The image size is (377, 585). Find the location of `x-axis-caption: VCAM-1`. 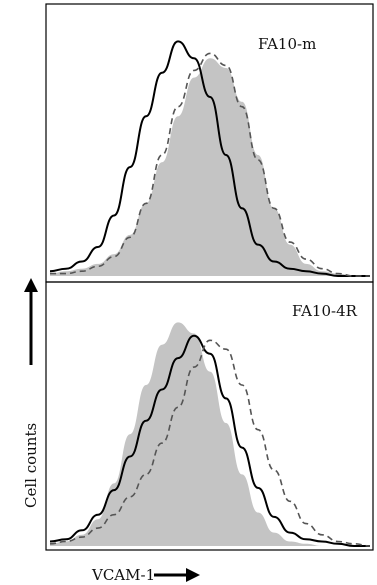

x-axis-caption: VCAM-1 is located at coordinates (145, 575).